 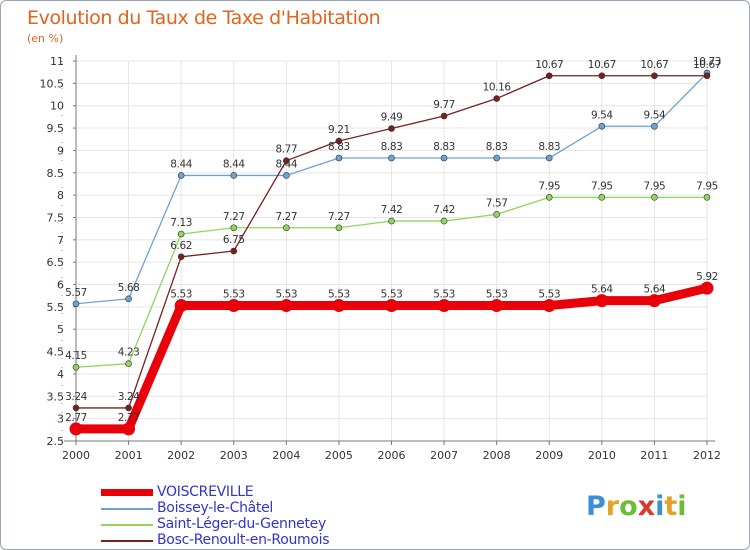 What do you see at coordinates (56, 173) in the screenshot?
I see `y-tick-label: 8.5` at bounding box center [56, 173].